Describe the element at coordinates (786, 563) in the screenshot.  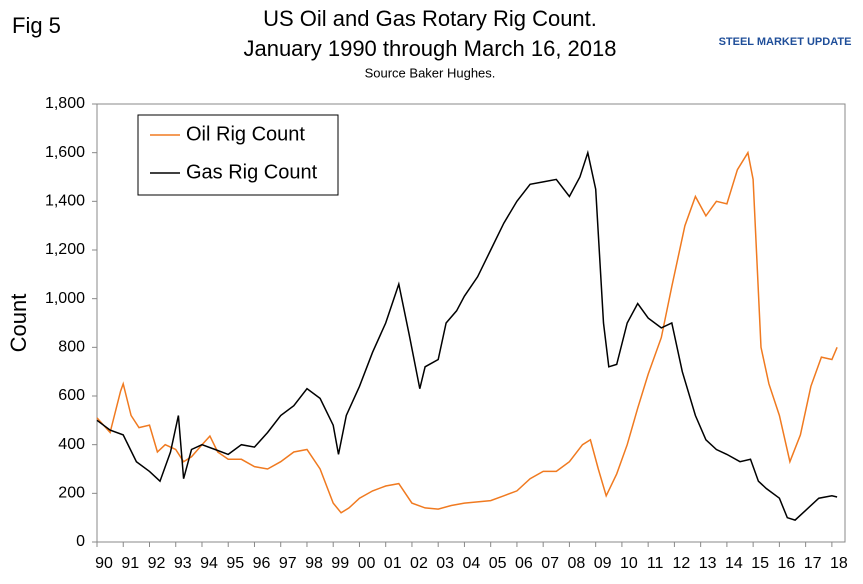
I see `x-tick-label: 16` at that location.